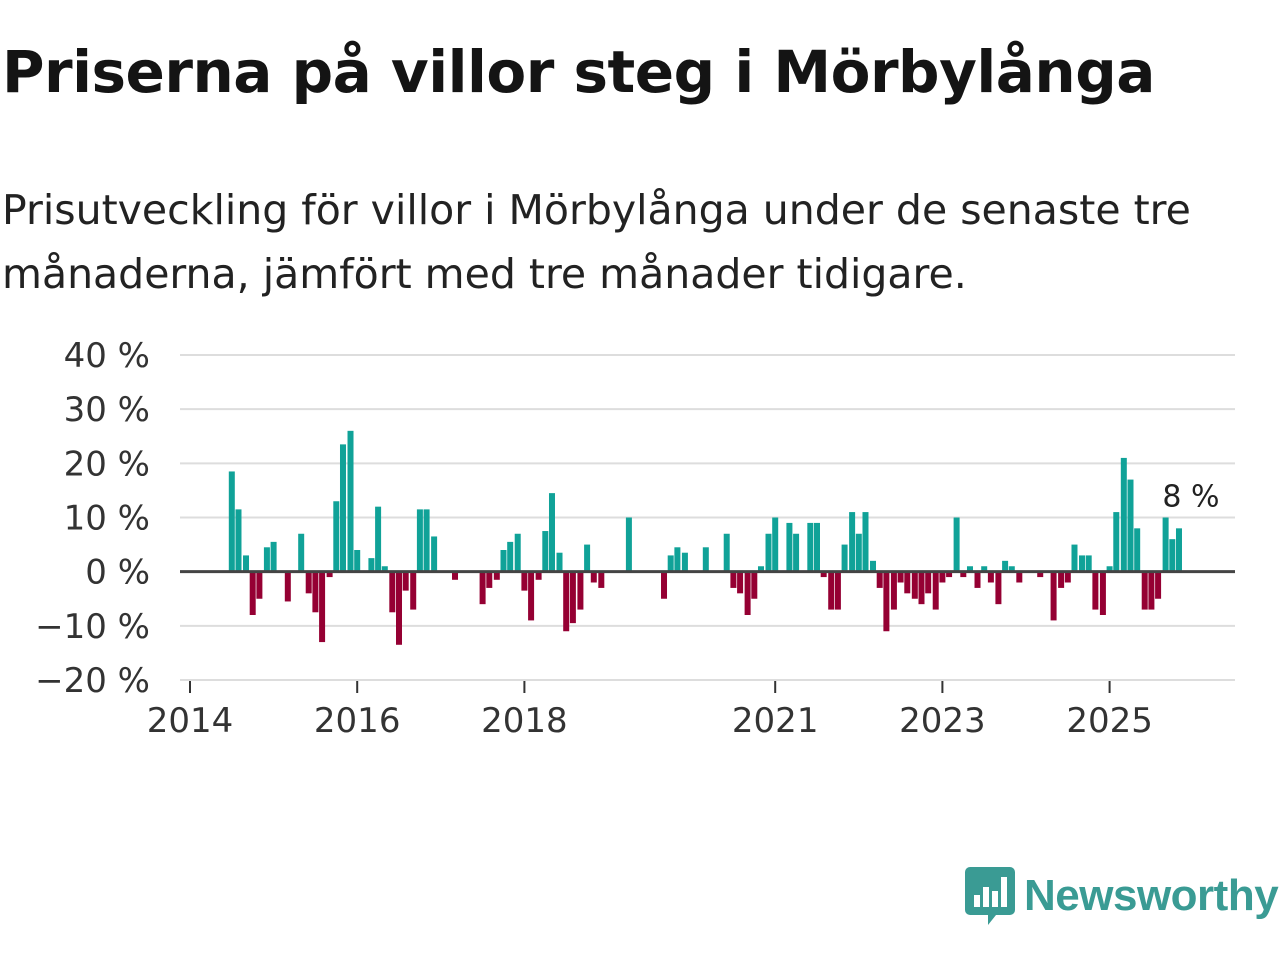 Image resolution: width=1280 pixels, height=960 pixels. Describe the element at coordinates (1109, 721) in the screenshot. I see `x-tick-label: 2025` at that location.